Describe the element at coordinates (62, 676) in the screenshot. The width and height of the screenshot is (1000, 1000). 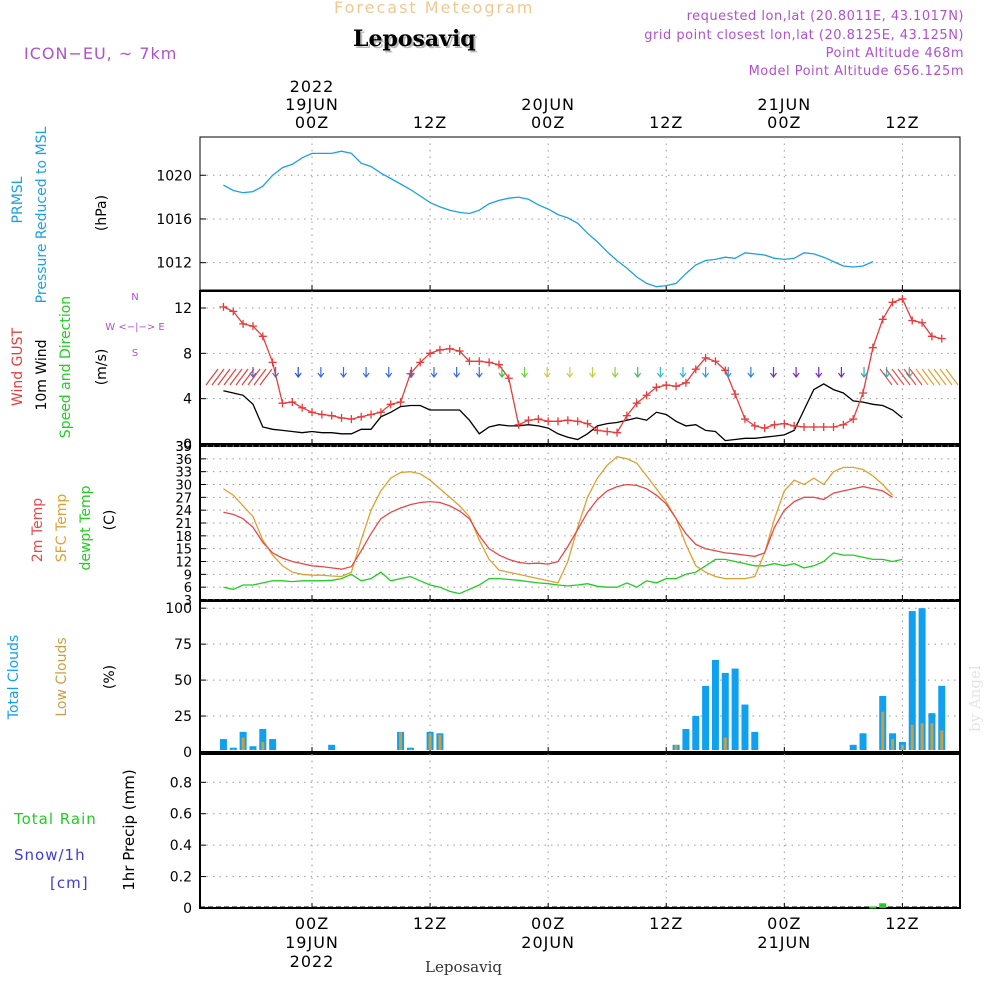
I see `low-clouds-label: Low Clouds` at that location.